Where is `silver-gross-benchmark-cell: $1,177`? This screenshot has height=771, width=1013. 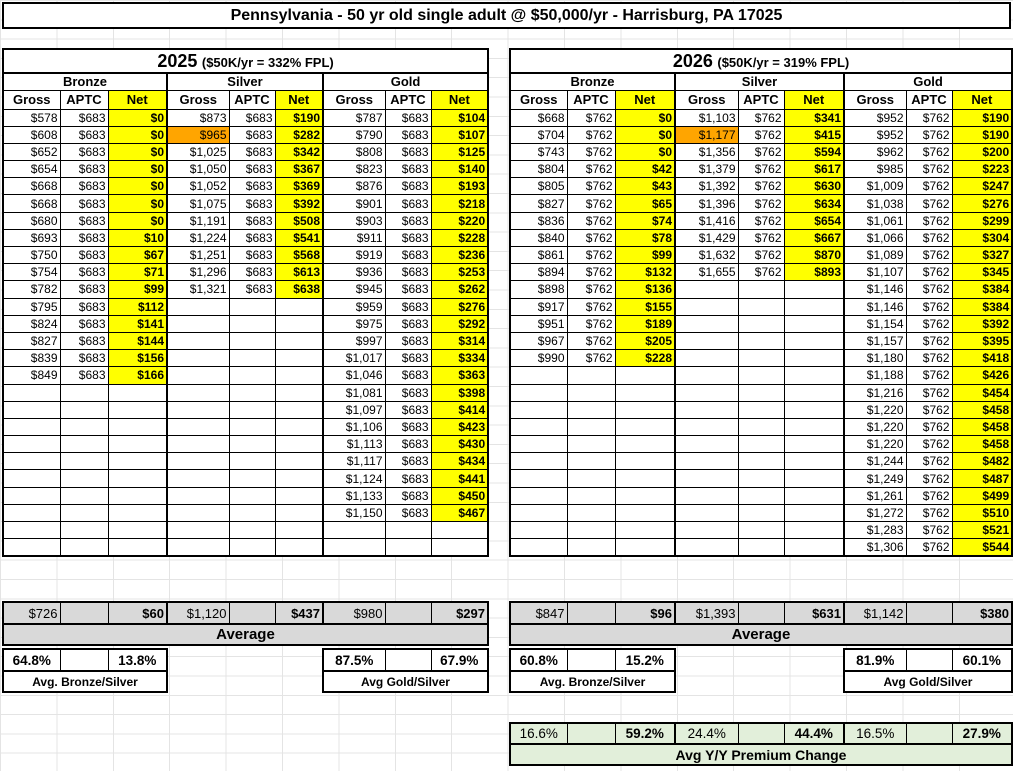 silver-gross-benchmark-cell: $1,177 is located at coordinates (706, 134).